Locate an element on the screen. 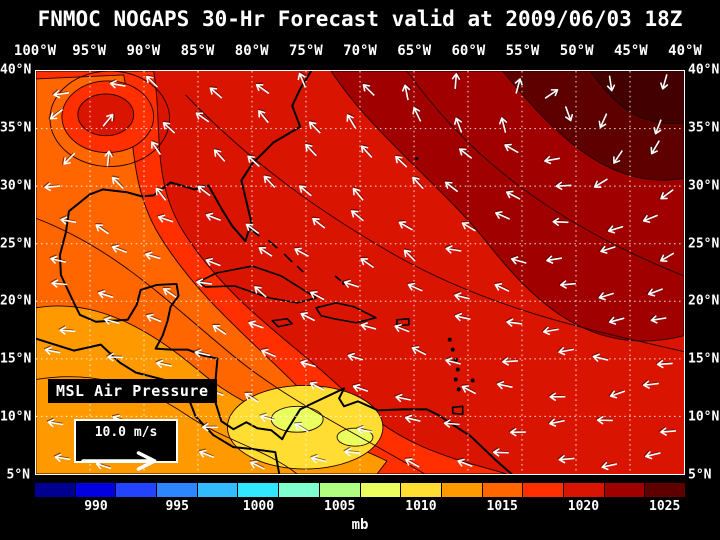 This screenshot has height=540, width=720. lon-tick-label: 85°W is located at coordinates (197, 51).